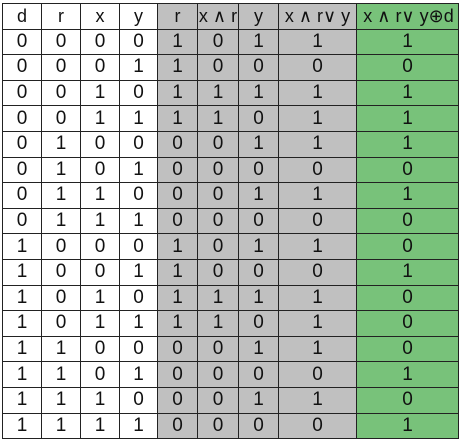 The width and height of the screenshot is (466, 439). What do you see at coordinates (61, 16) in the screenshot?
I see `header-r: r` at bounding box center [61, 16].